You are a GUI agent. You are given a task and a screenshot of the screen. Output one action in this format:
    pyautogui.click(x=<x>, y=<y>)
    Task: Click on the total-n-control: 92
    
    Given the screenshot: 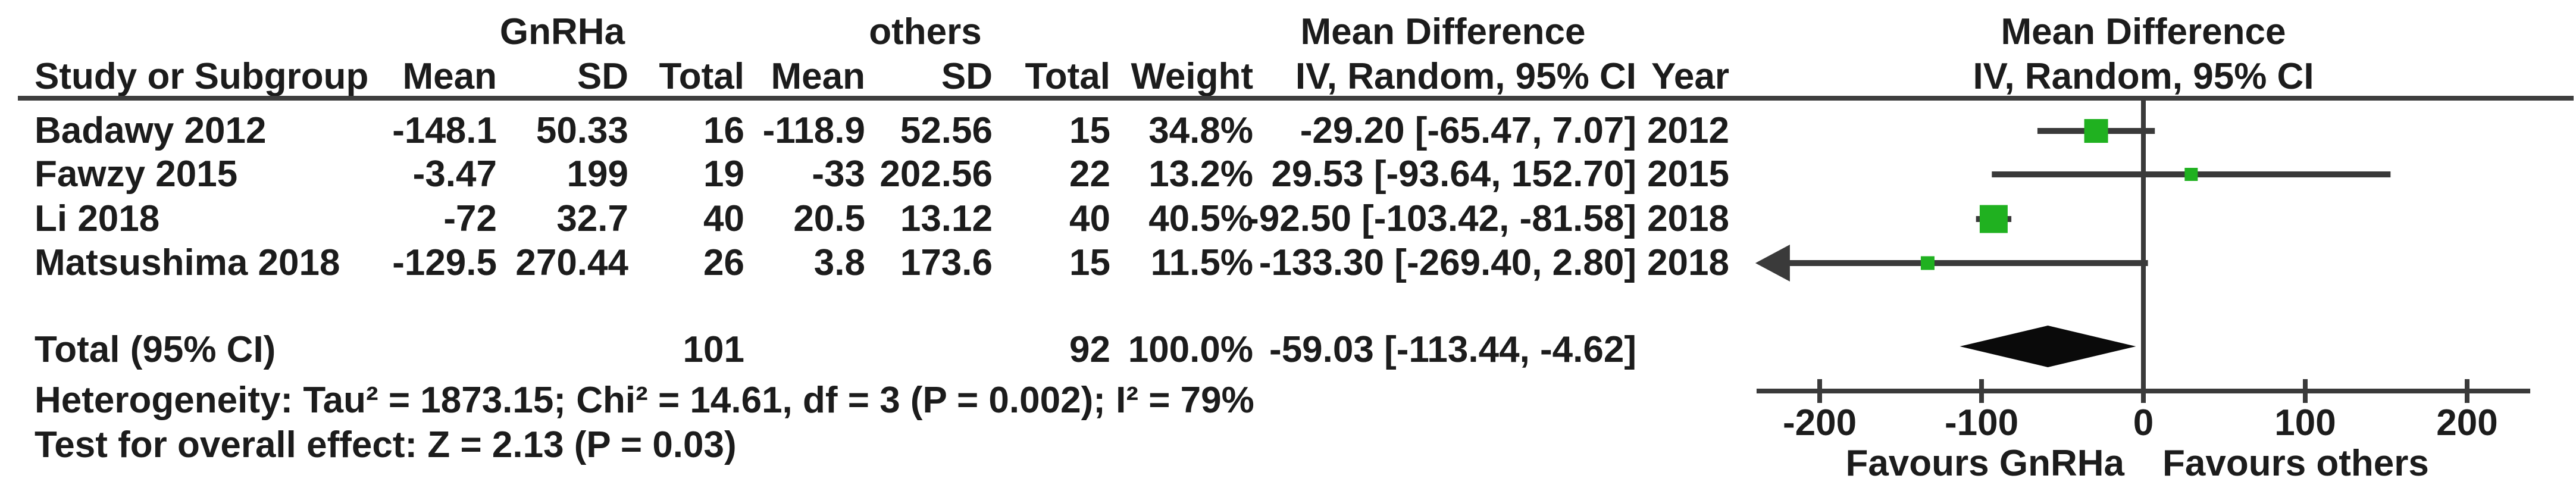 What is the action you would take?
    pyautogui.click(x=1089, y=350)
    